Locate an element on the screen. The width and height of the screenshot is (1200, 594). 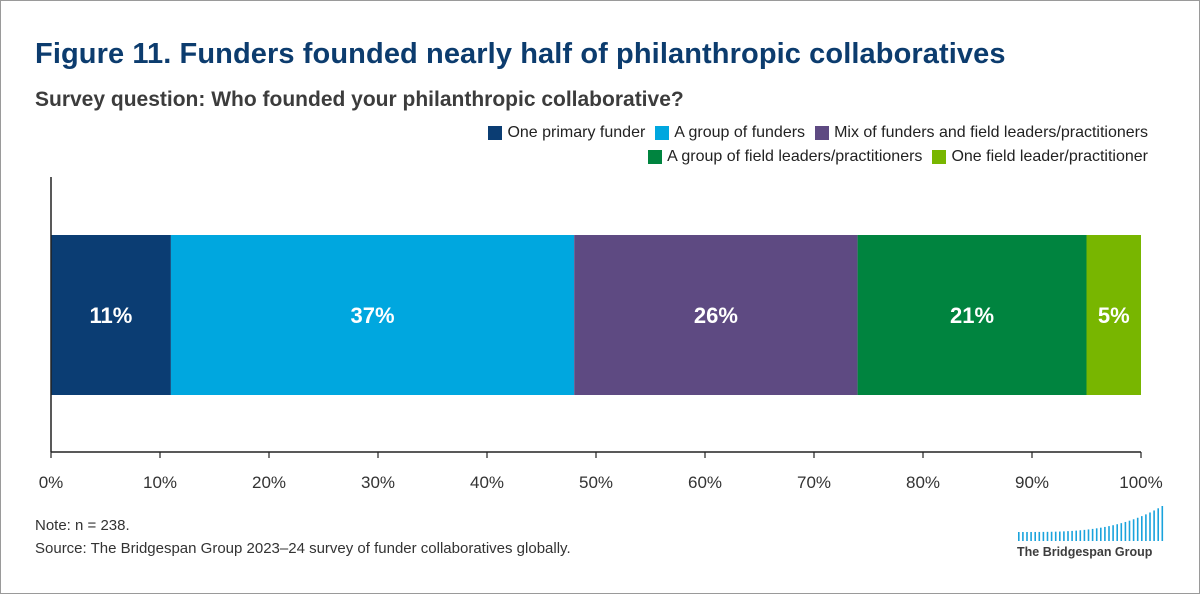
x-tick-label: 60% is located at coordinates (705, 482).